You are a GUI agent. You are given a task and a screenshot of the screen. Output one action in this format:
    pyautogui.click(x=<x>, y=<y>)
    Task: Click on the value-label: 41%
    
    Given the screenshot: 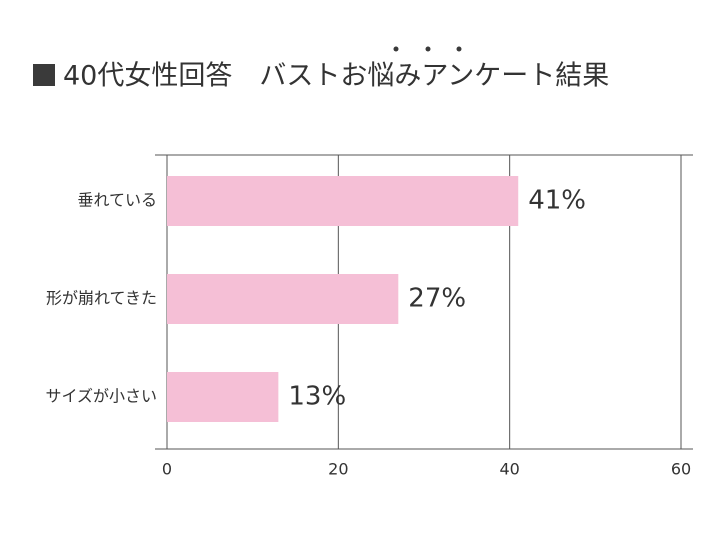 What is the action you would take?
    pyautogui.click(x=557, y=201)
    